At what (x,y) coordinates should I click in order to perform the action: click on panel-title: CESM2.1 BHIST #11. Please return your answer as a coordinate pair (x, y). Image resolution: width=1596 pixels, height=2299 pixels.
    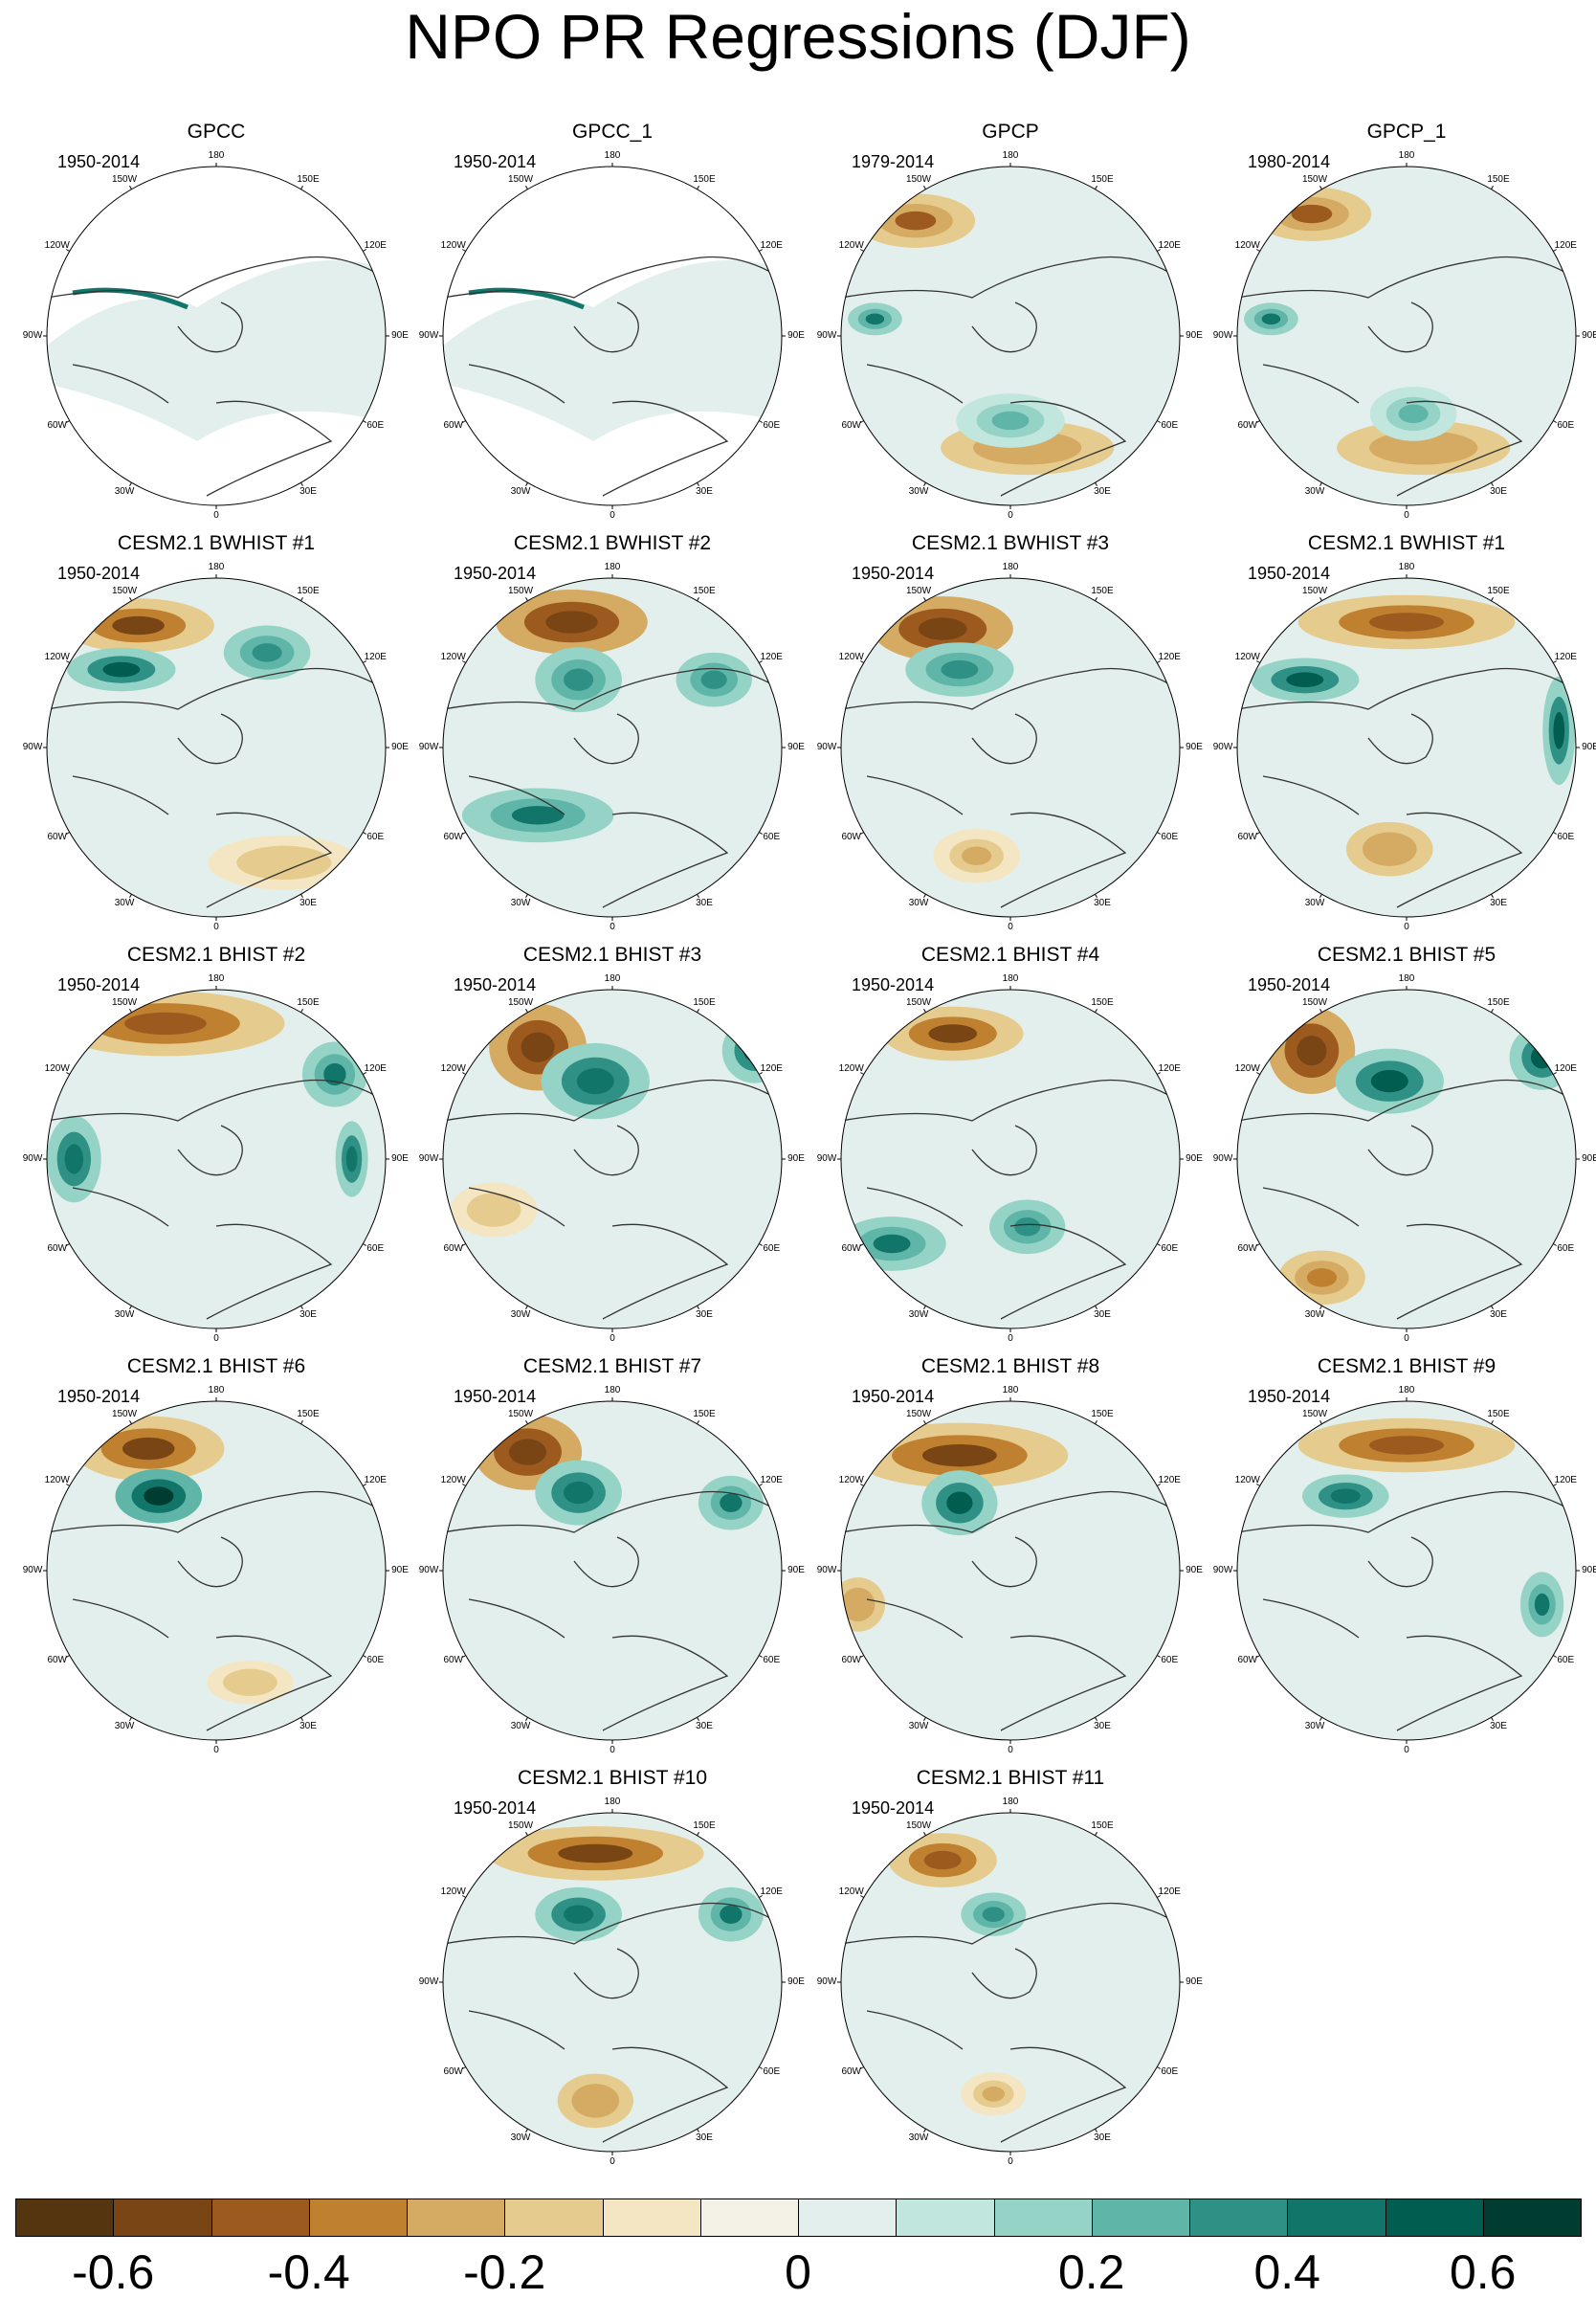
    Looking at the image, I should click on (1011, 1778).